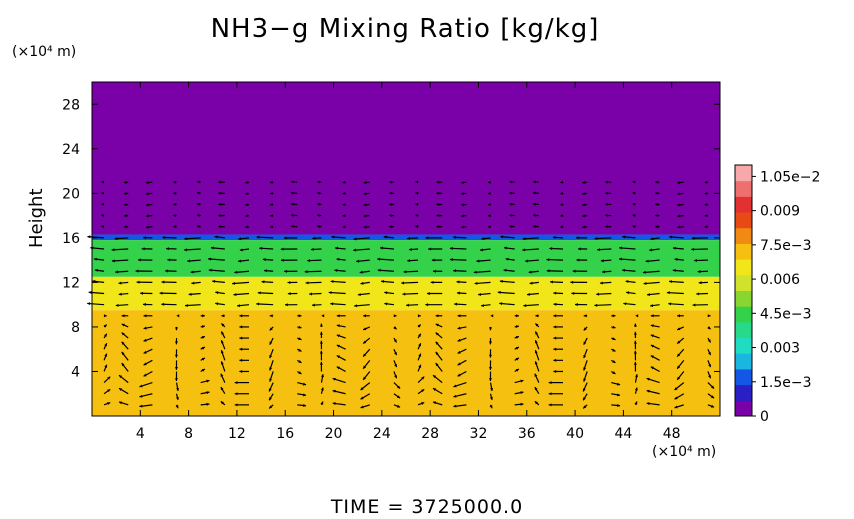 The image size is (854, 519). What do you see at coordinates (790, 177) in the screenshot?
I see `colorbar-tick-label: 1.05e−2` at bounding box center [790, 177].